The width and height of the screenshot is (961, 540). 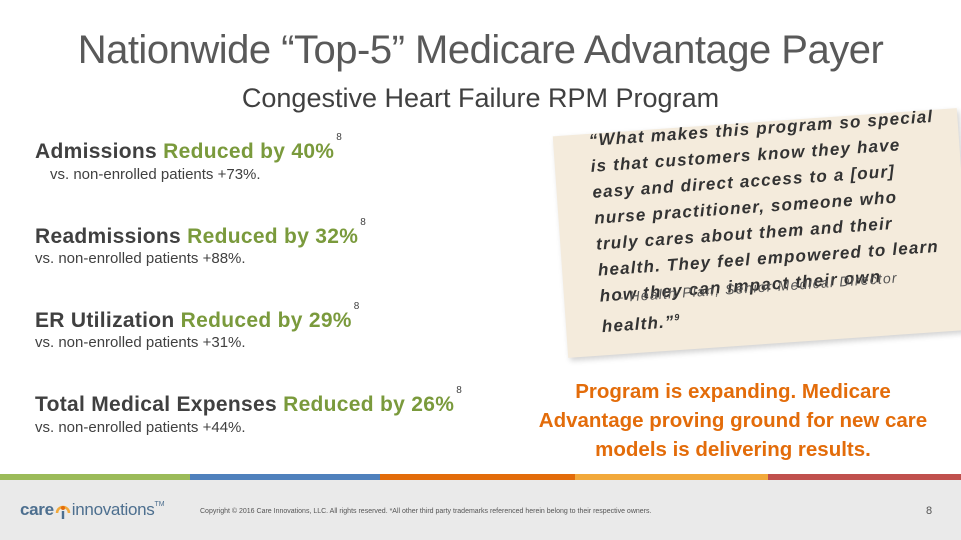 What do you see at coordinates (671, 477) in the screenshot?
I see `stripe-gold` at bounding box center [671, 477].